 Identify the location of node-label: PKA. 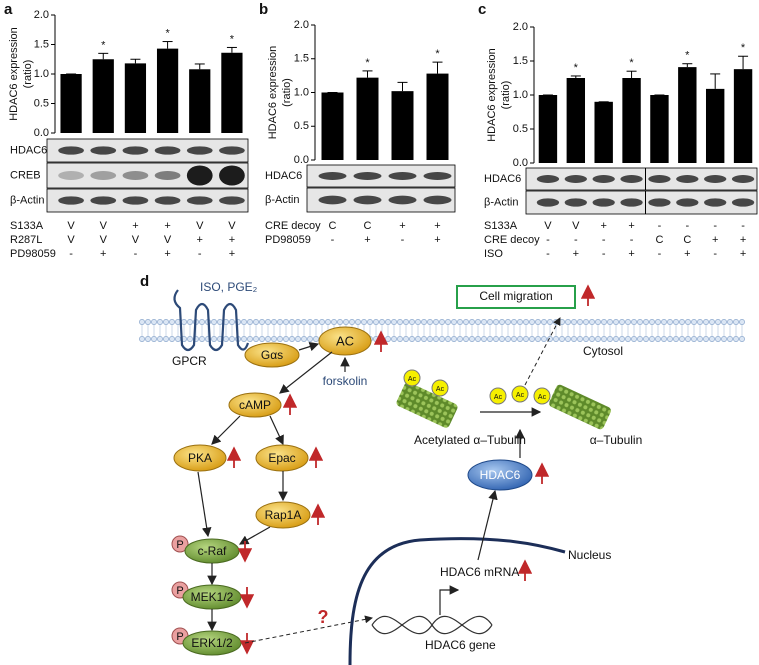
(200, 458).